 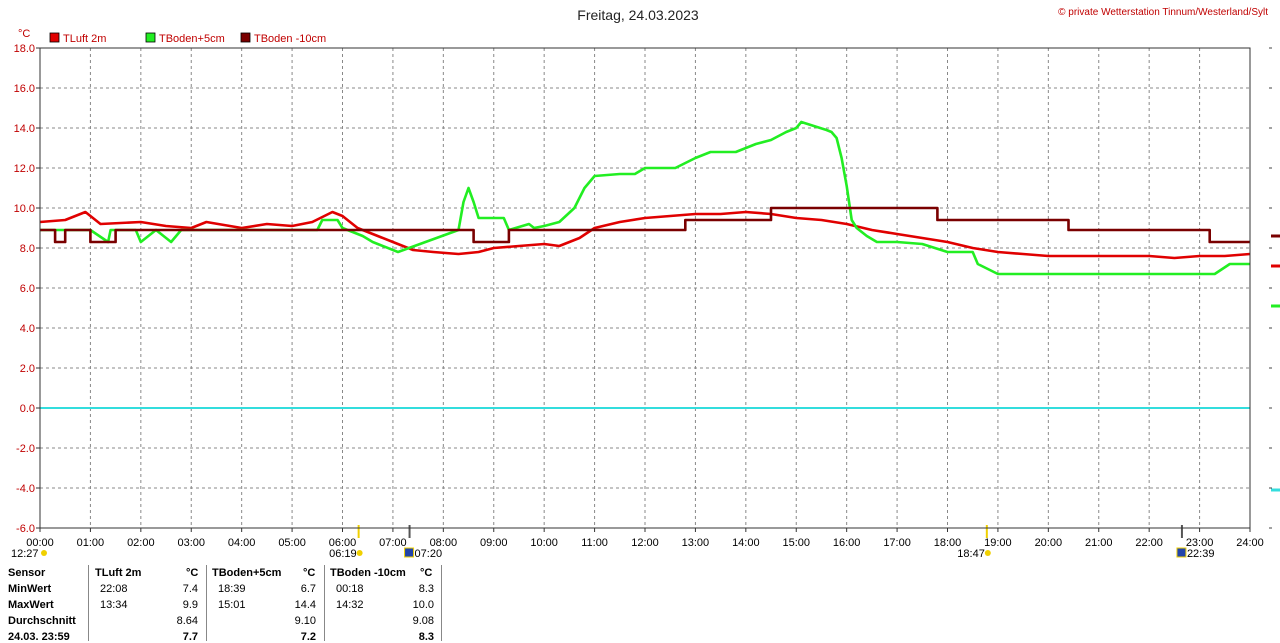 I want to click on x-tick-label: 16:00, so click(x=847, y=543).